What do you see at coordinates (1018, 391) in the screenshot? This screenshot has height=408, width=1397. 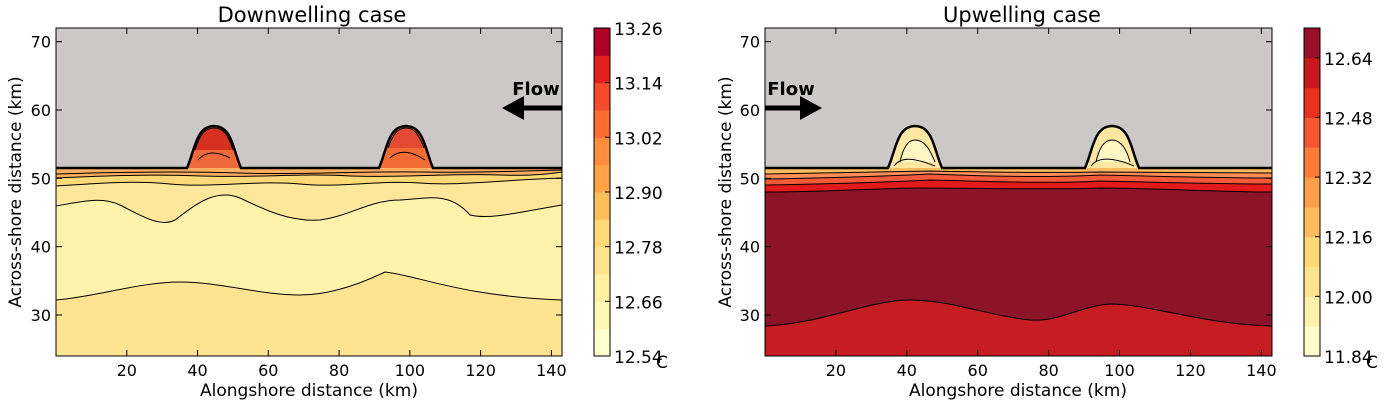 I see `upwelling-xlabel: Alongshore distance (km)` at bounding box center [1018, 391].